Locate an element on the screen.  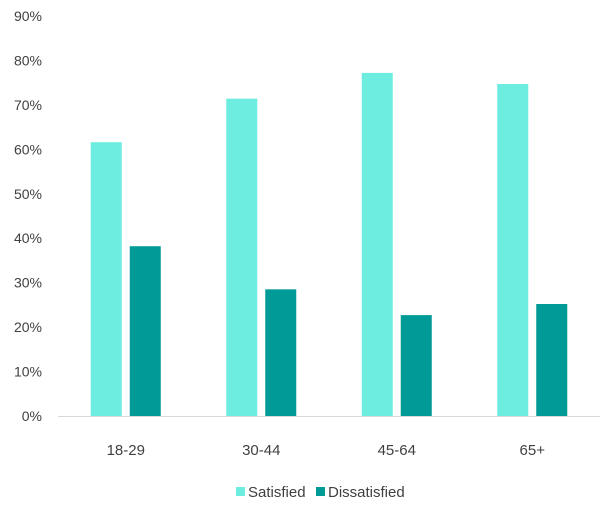
legend-swatch-dissatisfied is located at coordinates (320, 491).